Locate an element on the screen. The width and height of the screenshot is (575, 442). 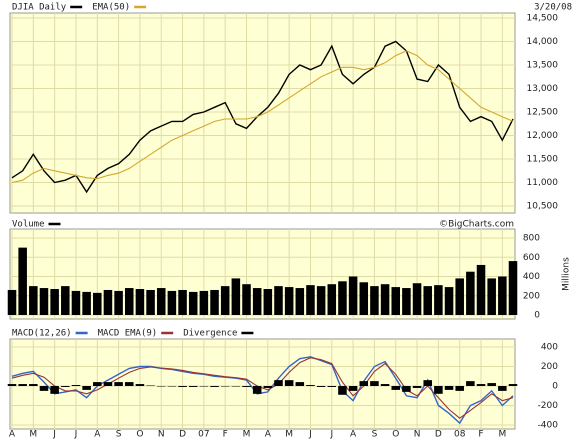
annotation: ©BigCharts.com is located at coordinates (476, 225).